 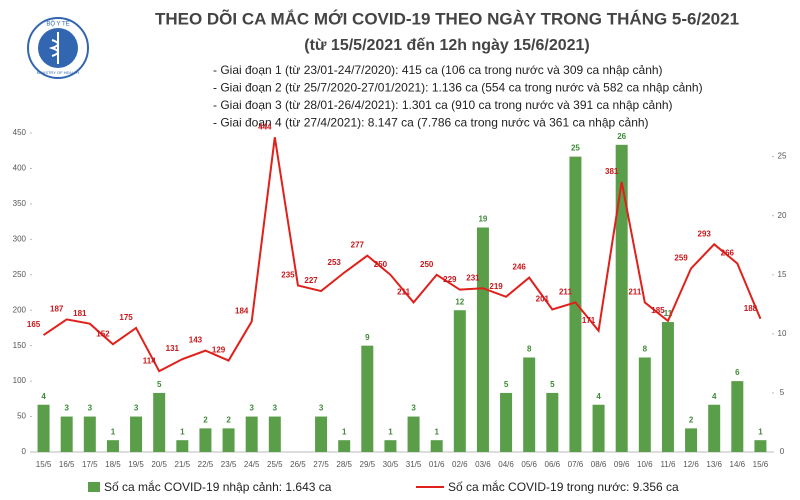 I want to click on line-label: 185, so click(x=658, y=310).